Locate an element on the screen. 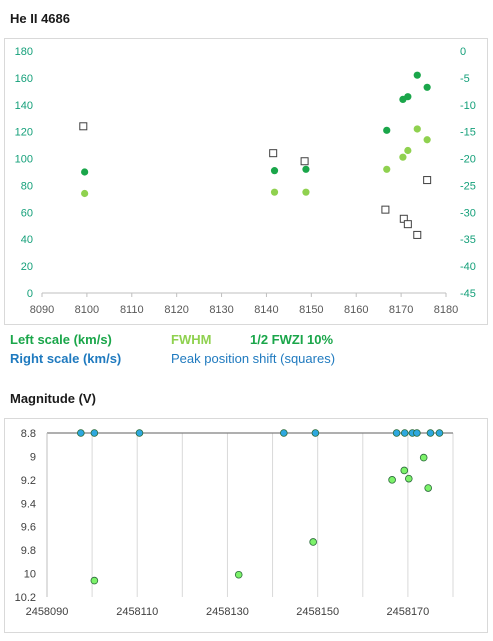  y-left-tick-label: 0 is located at coordinates (30, 294).